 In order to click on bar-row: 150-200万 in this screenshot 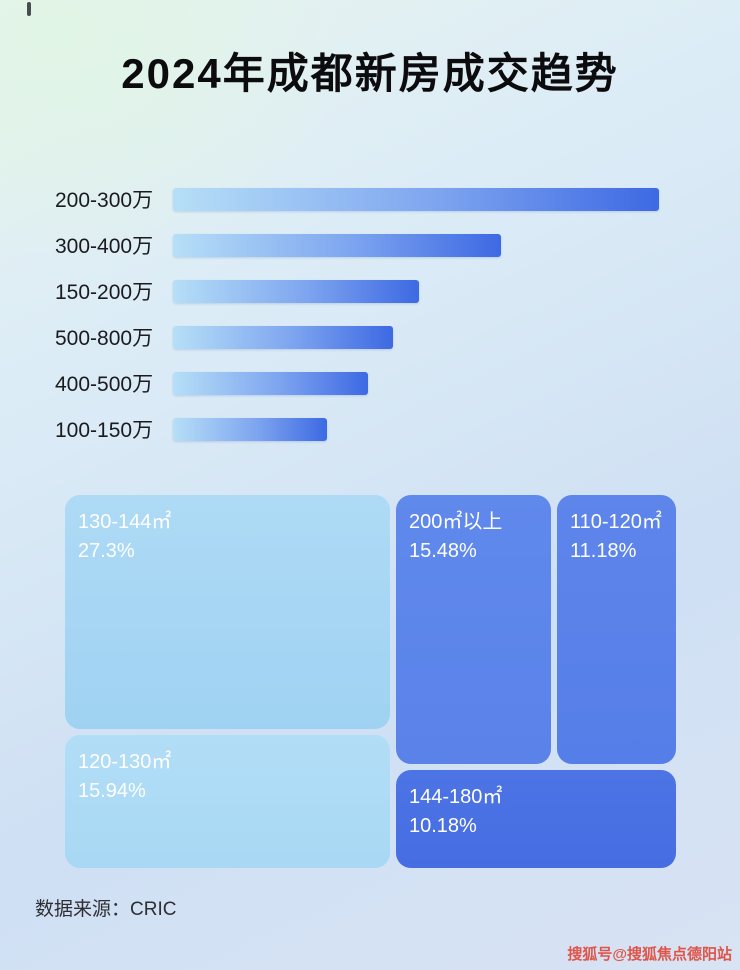, I will do `click(370, 291)`.